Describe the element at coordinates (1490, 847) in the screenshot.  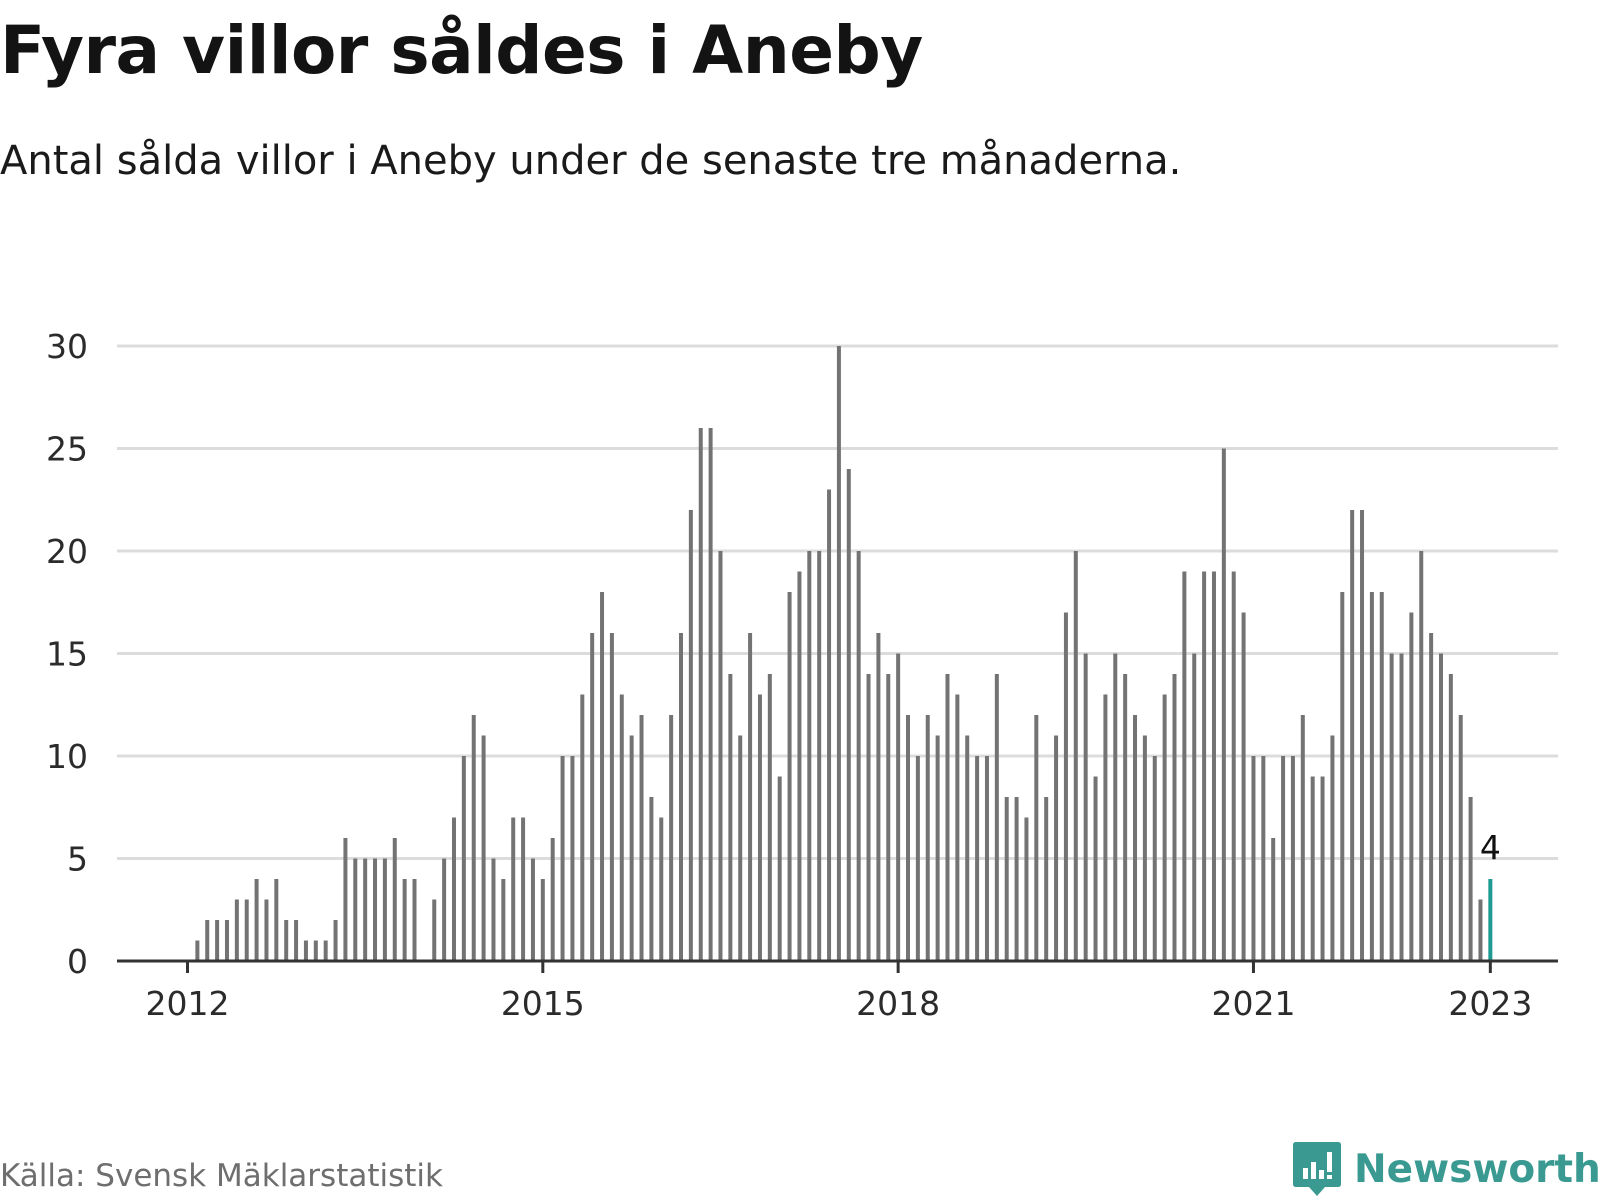
I see `highlight-value-label: 4` at that location.